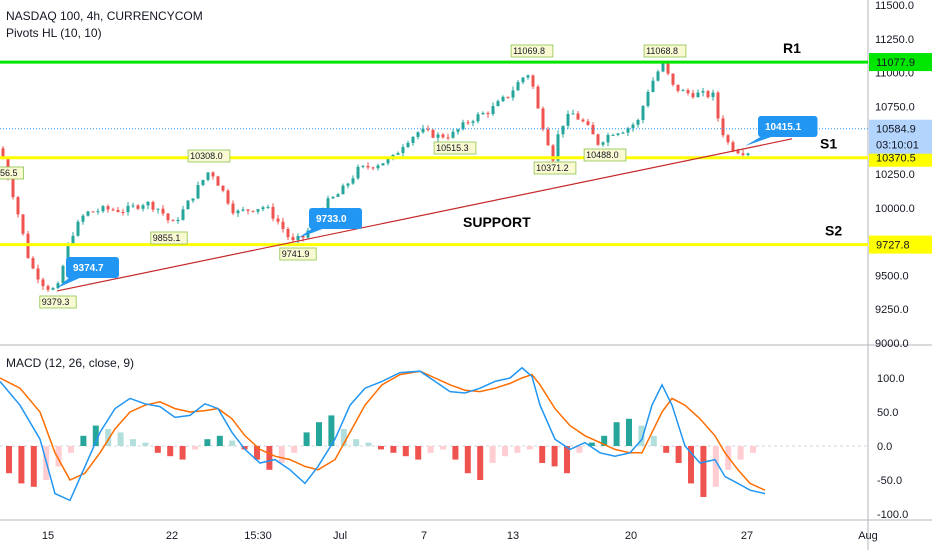  I want to click on time-axis: 15 22 15:30 Jul 7 13 20 27 Aug, so click(460, 536).